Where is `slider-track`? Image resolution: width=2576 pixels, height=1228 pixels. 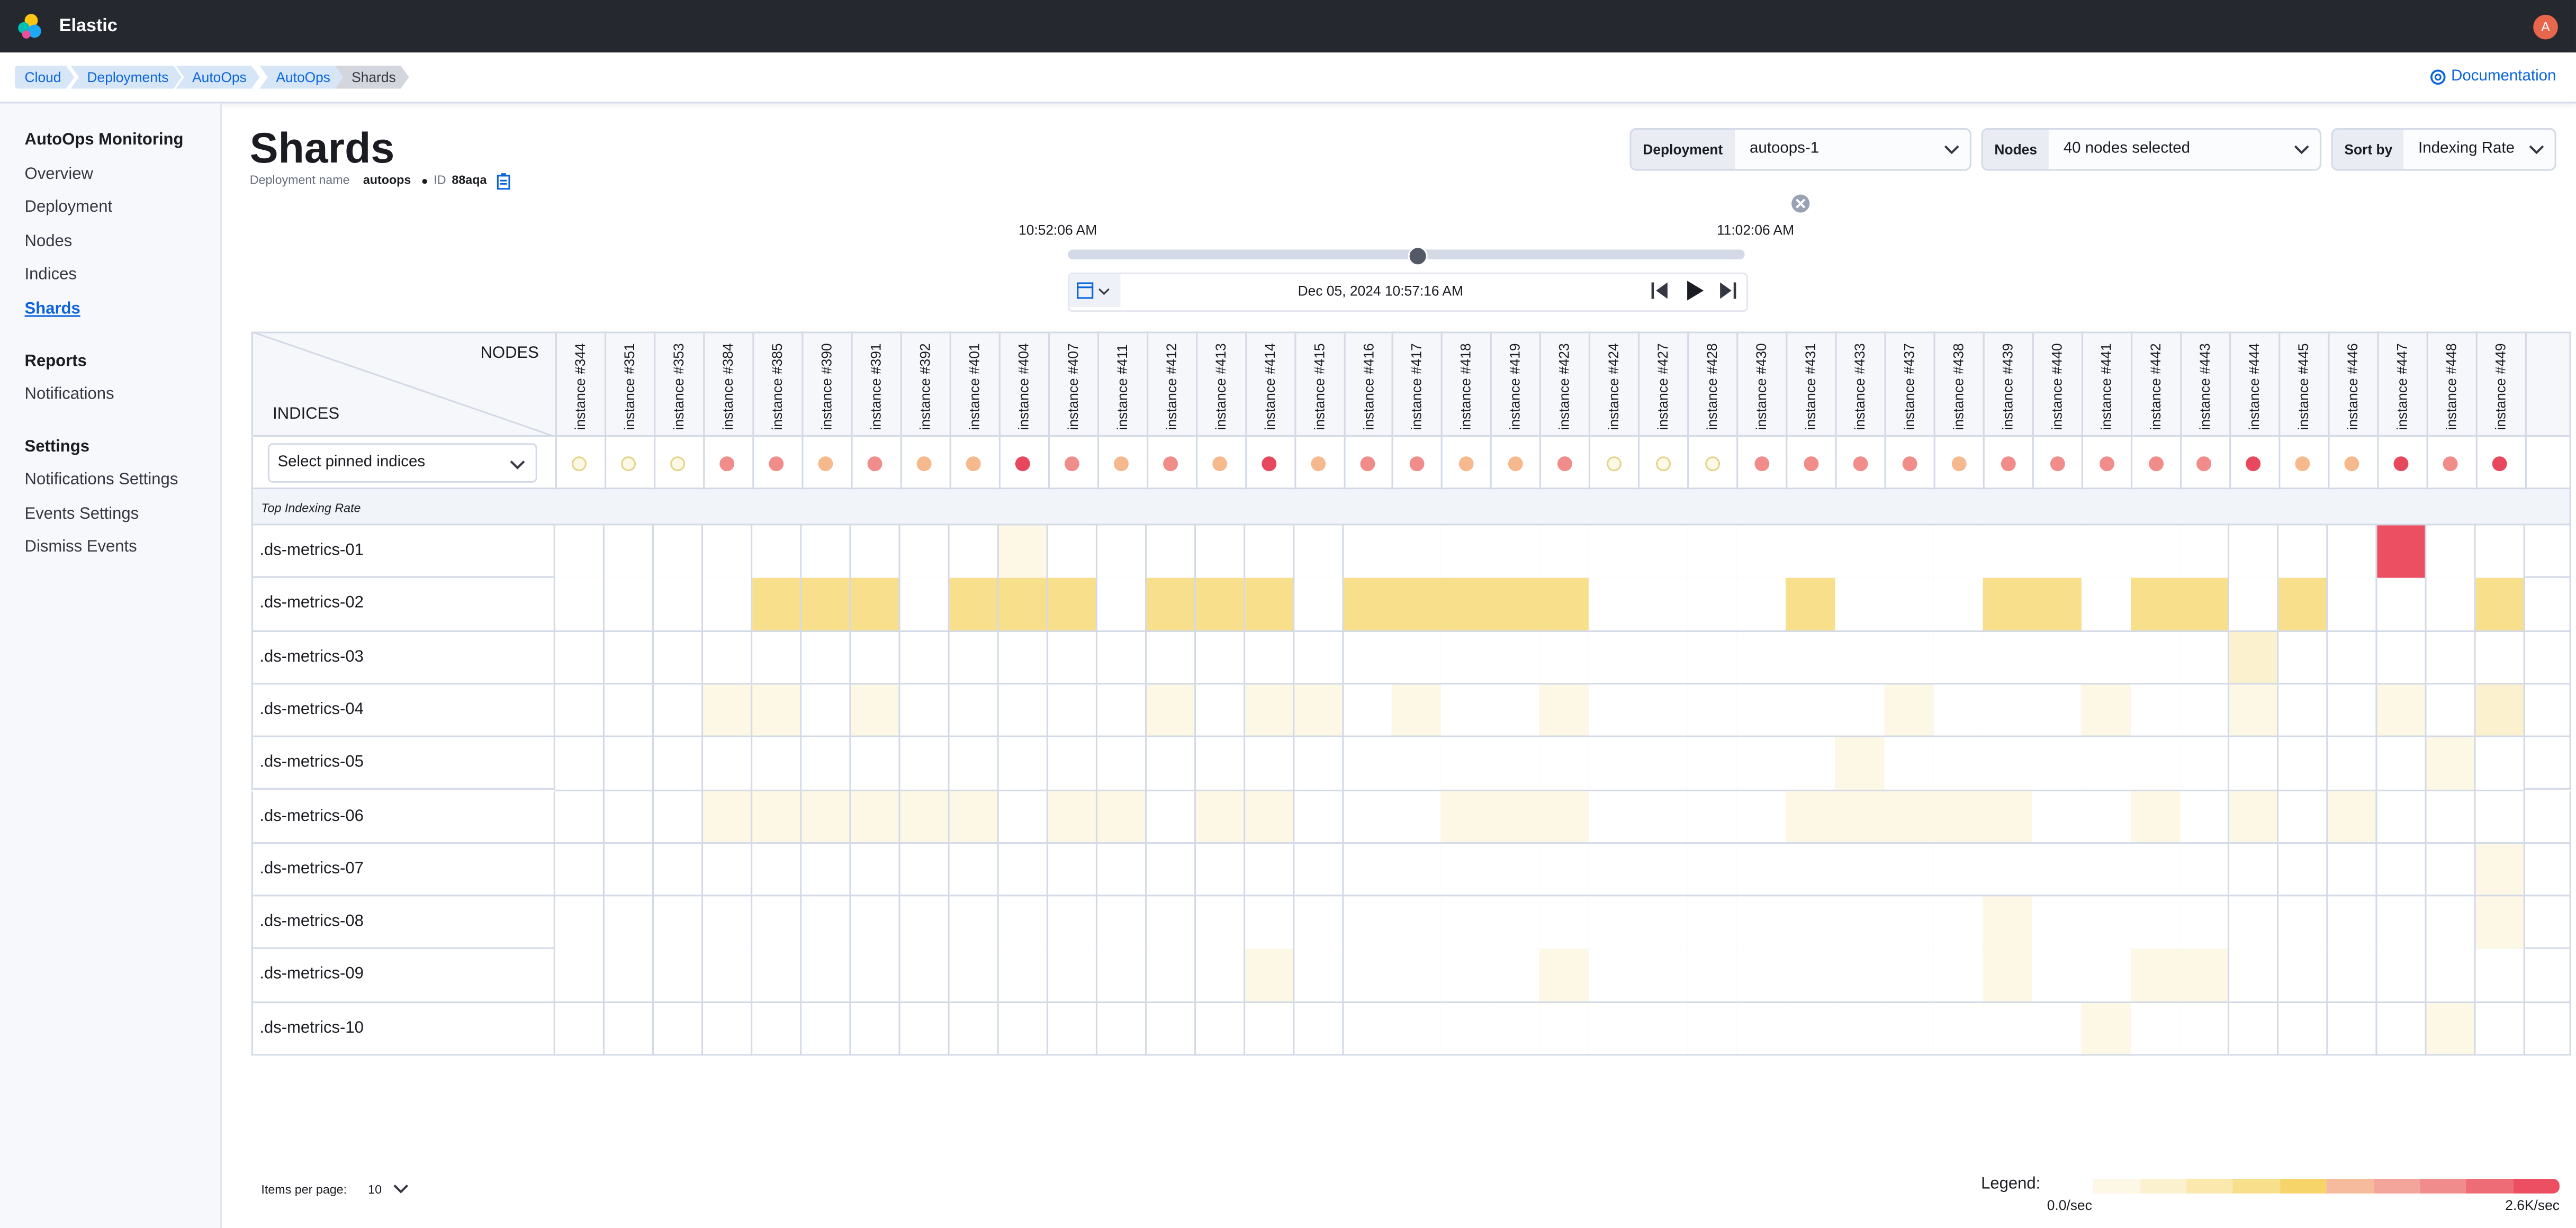 slider-track is located at coordinates (1407, 254).